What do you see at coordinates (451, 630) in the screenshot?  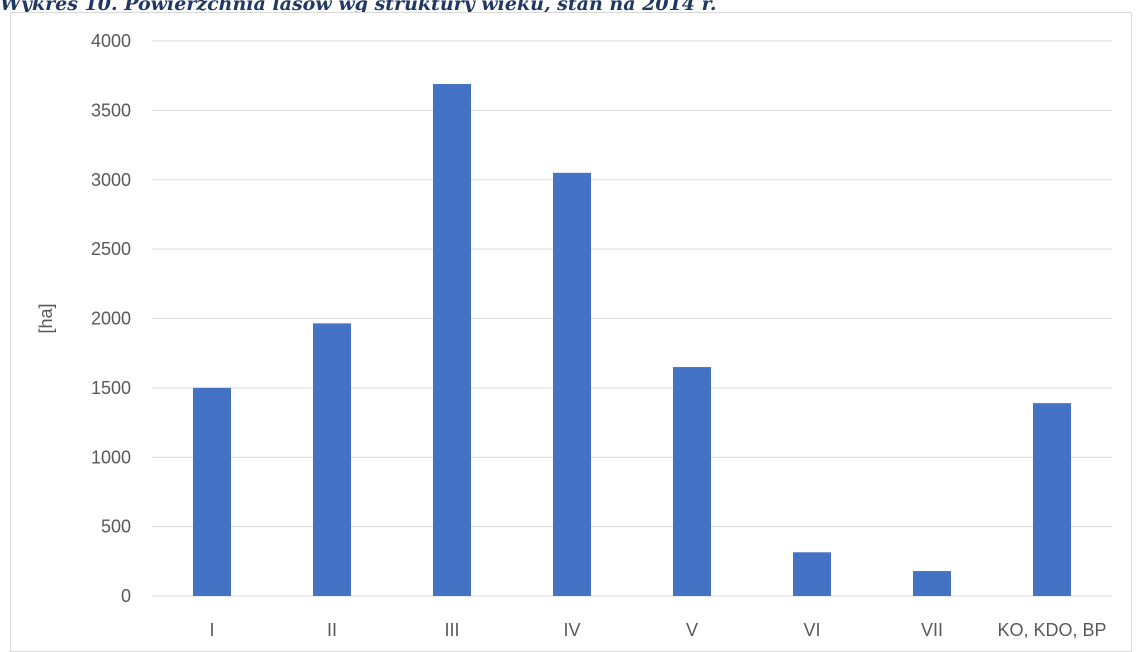 I see `x-tick-label: III` at bounding box center [451, 630].